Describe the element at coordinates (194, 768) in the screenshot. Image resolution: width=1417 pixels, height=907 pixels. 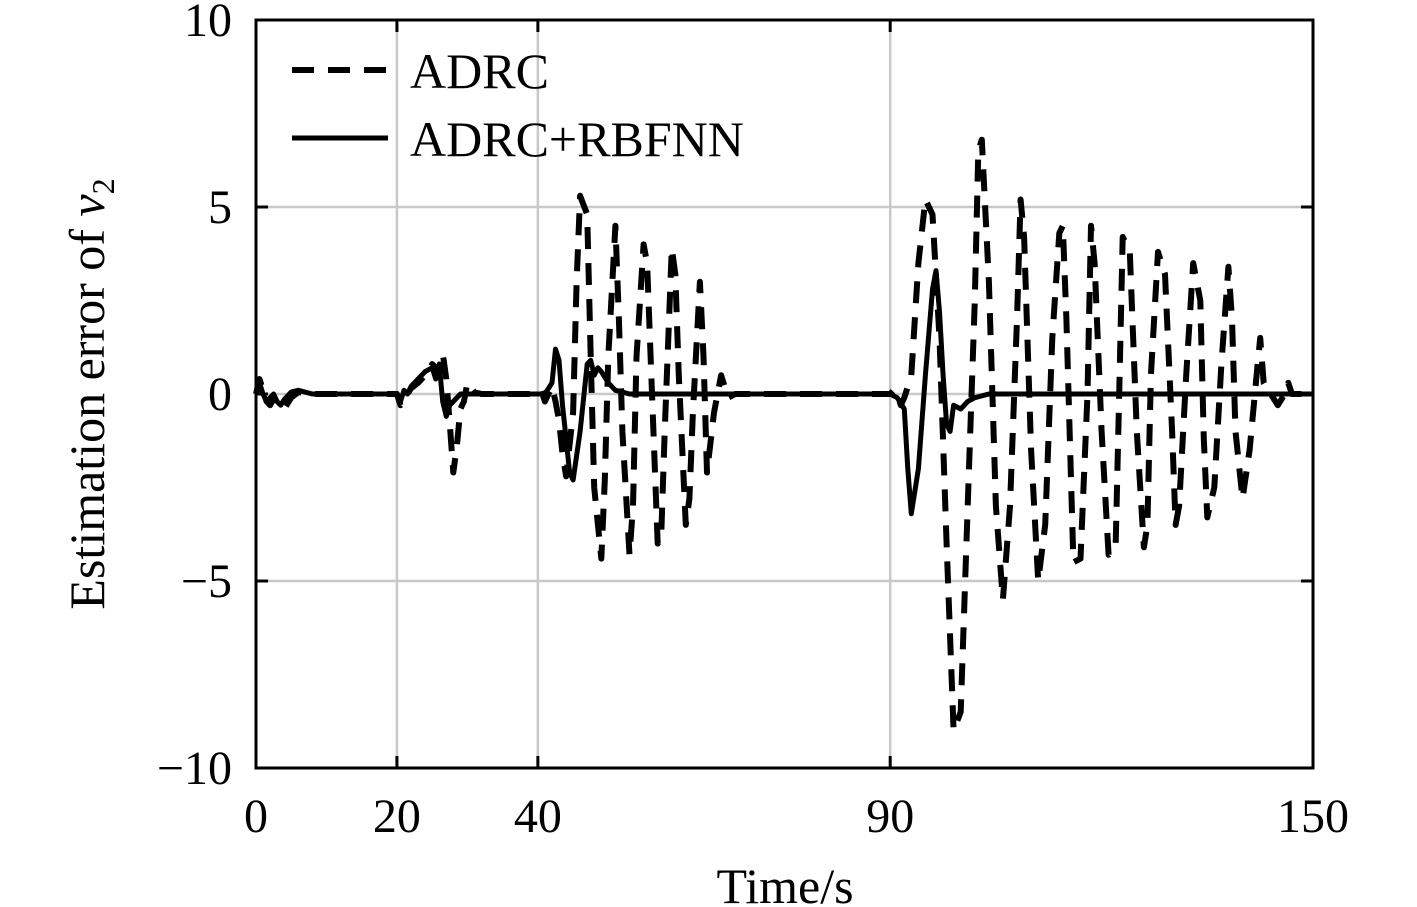
I see `y-tick-label: −10` at that location.